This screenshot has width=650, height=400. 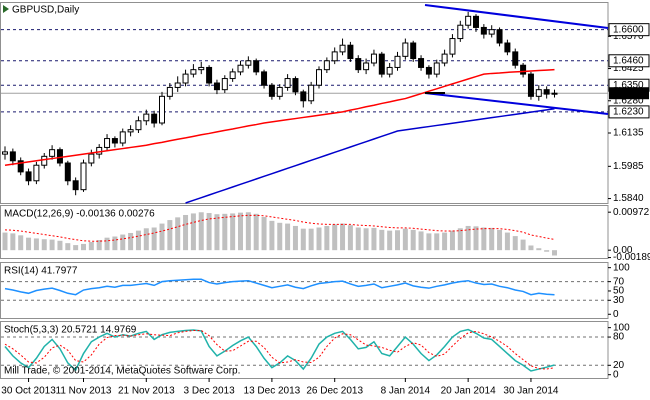 What do you see at coordinates (406, 391) in the screenshot?
I see `x-tick-label: 8 Jan 2014` at bounding box center [406, 391].